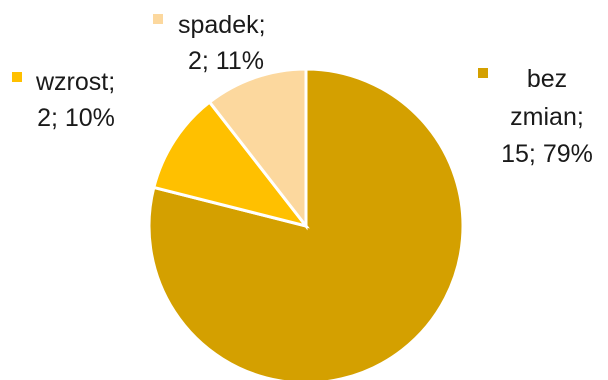  What do you see at coordinates (257, 149) in the screenshot?
I see `slice-spadek` at bounding box center [257, 149].